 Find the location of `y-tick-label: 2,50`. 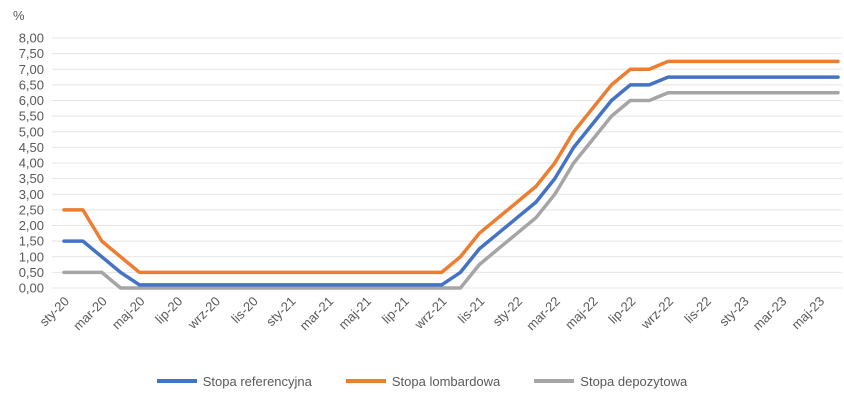

y-tick-label: 2,50 is located at coordinates (31, 209).